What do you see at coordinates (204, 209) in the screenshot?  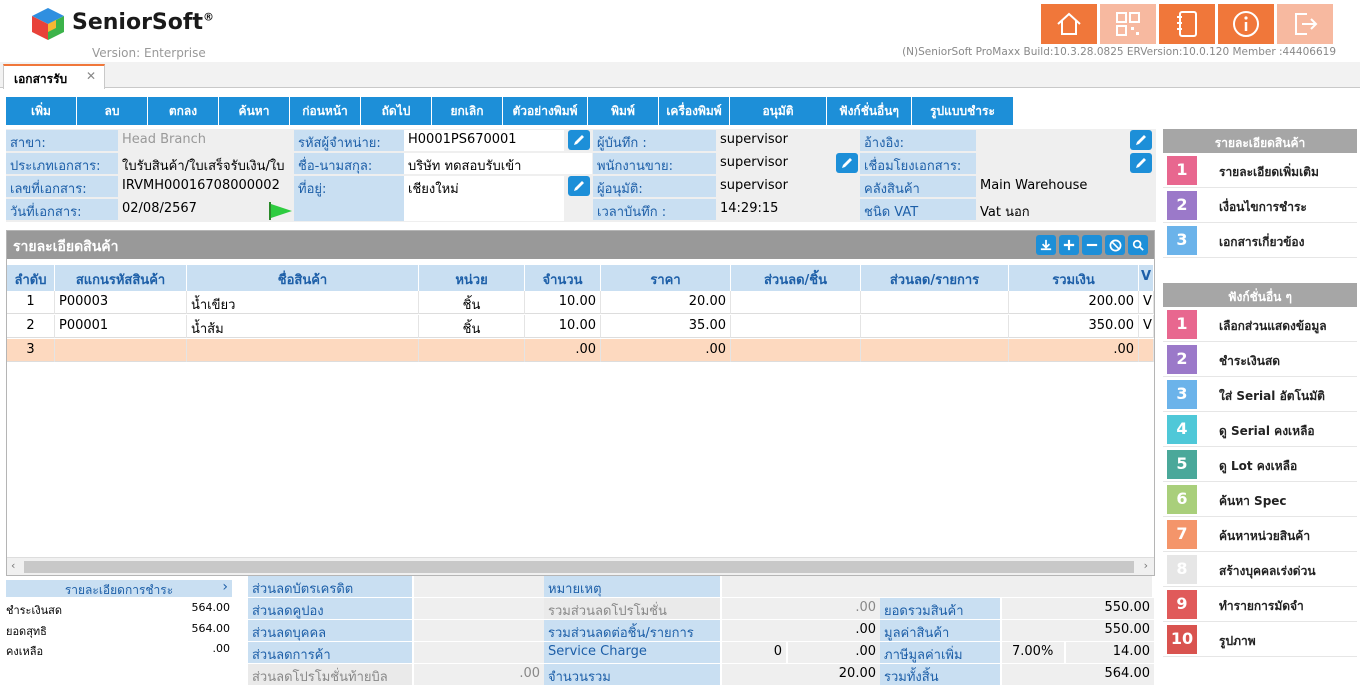 I see `docdate-field: 02/08/2567` at bounding box center [204, 209].